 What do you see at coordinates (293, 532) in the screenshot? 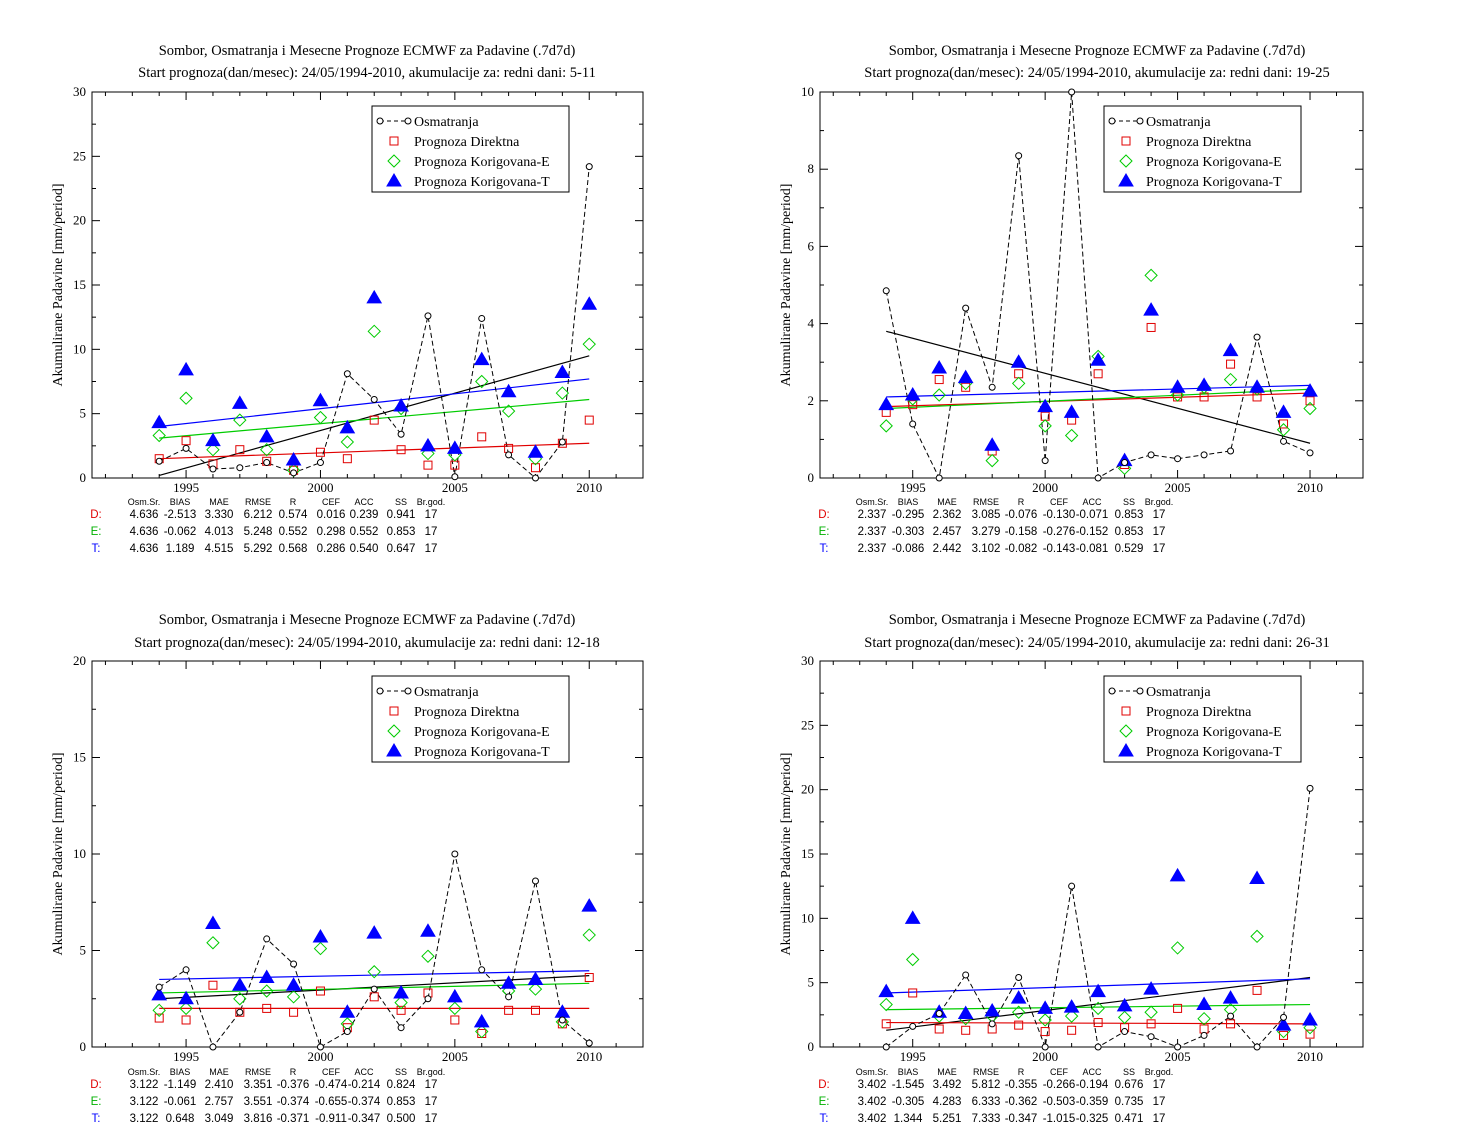
I see `stats-value: 0.552` at bounding box center [293, 532].